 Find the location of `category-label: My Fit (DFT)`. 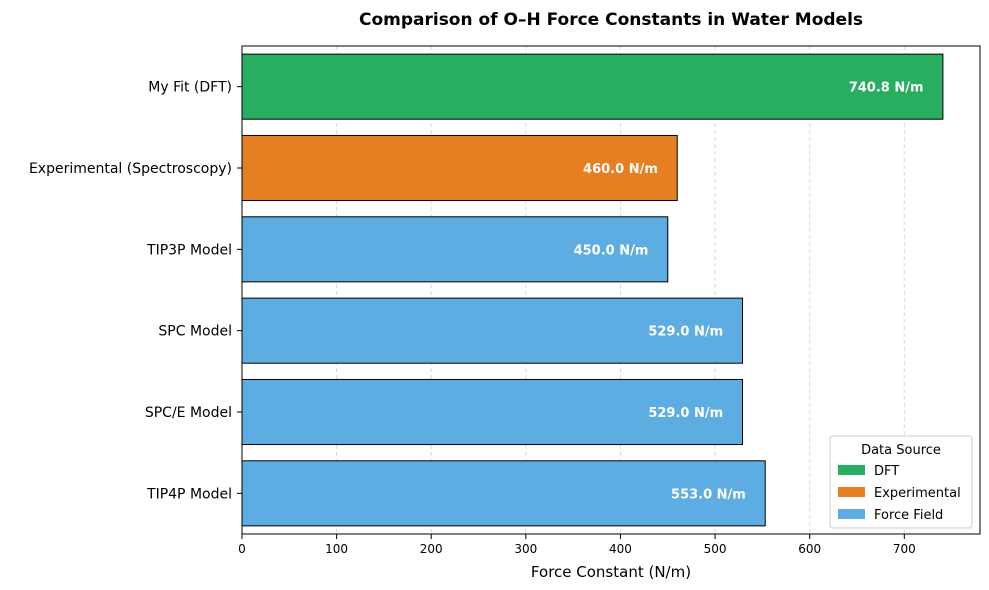

category-label: My Fit (DFT) is located at coordinates (190, 88).